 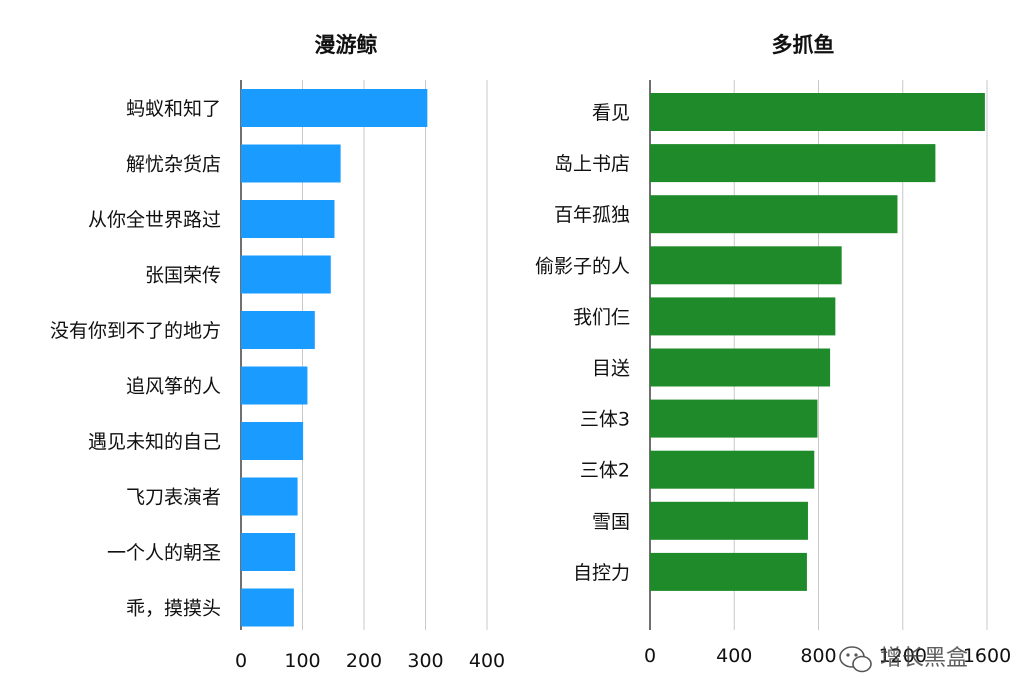 I want to click on category-label: 自控力, so click(x=601, y=573).